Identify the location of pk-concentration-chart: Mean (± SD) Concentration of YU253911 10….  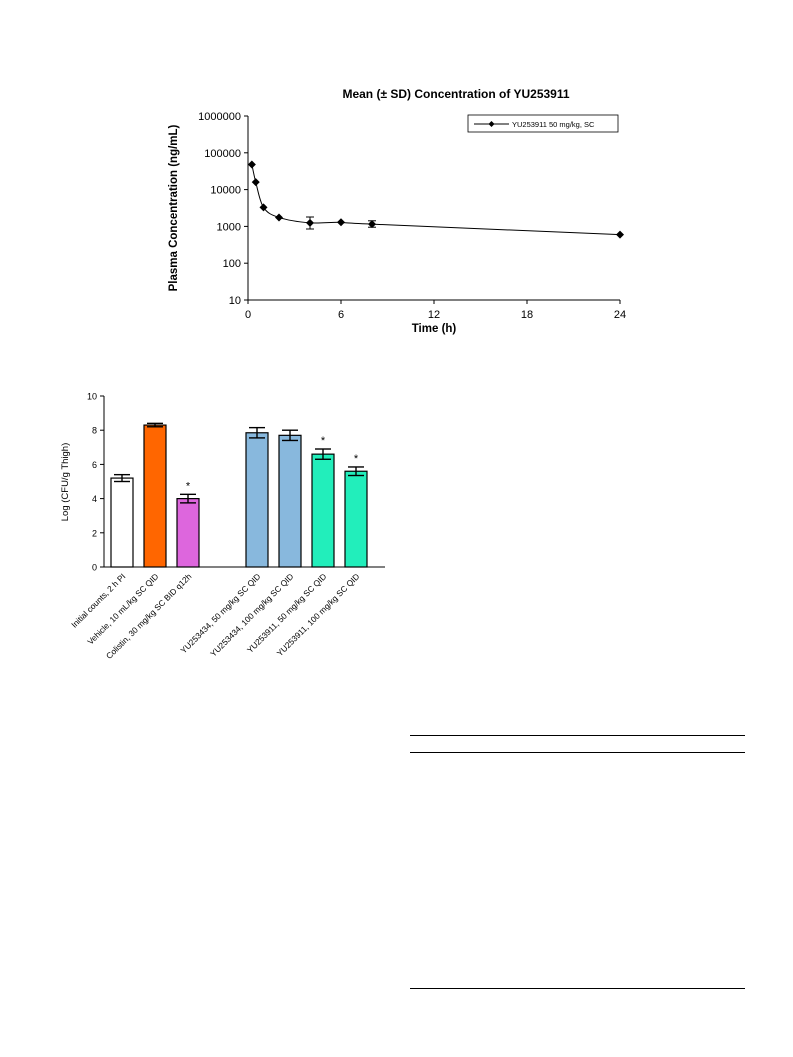
(397, 211).